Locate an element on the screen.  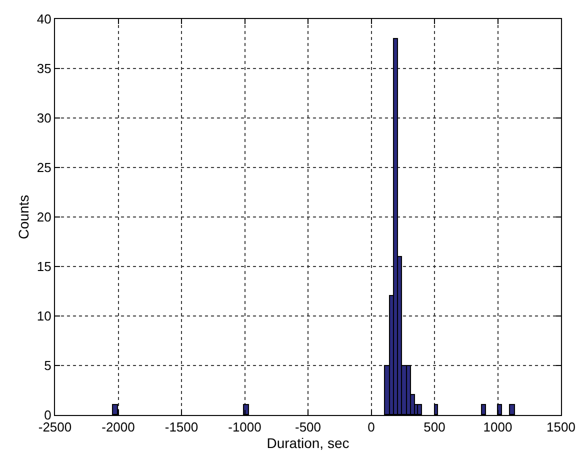
y-tick-label: 15 is located at coordinates (44, 266).